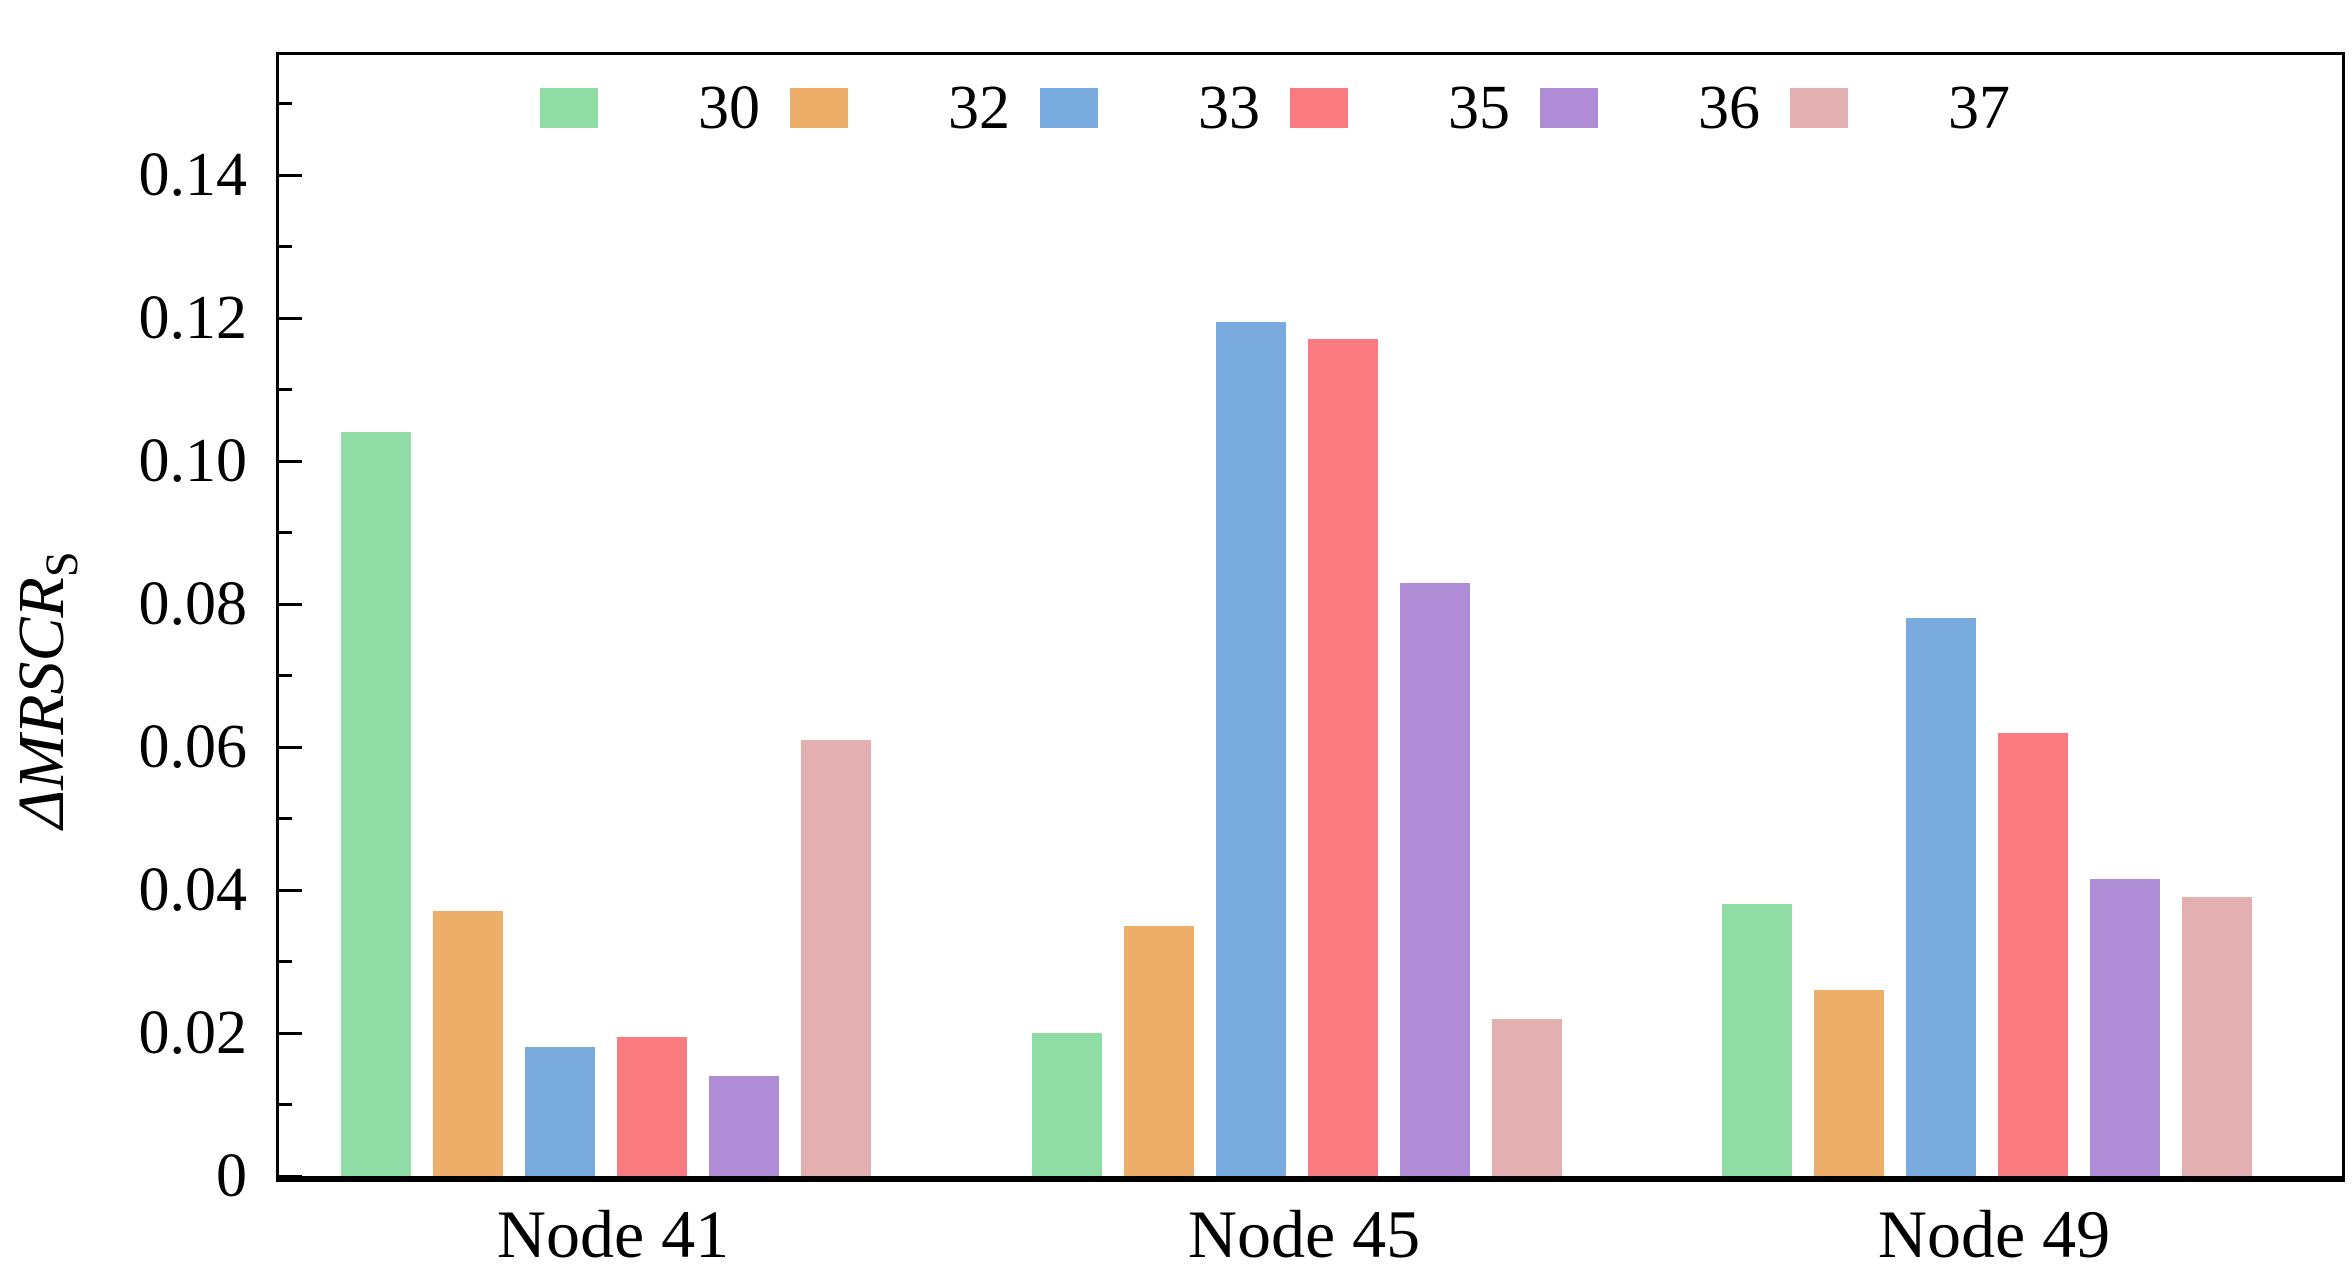 The height and width of the screenshot is (1283, 2352). I want to click on y-tick-label: 0.12, so click(193, 318).